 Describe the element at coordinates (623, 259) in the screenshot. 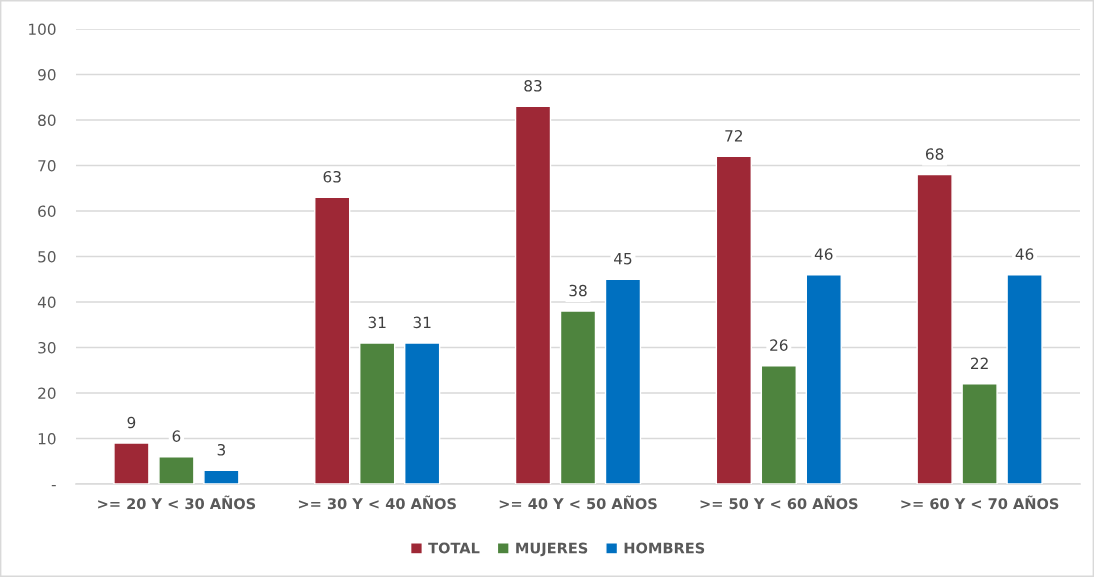

I see `data-label: 45` at that location.